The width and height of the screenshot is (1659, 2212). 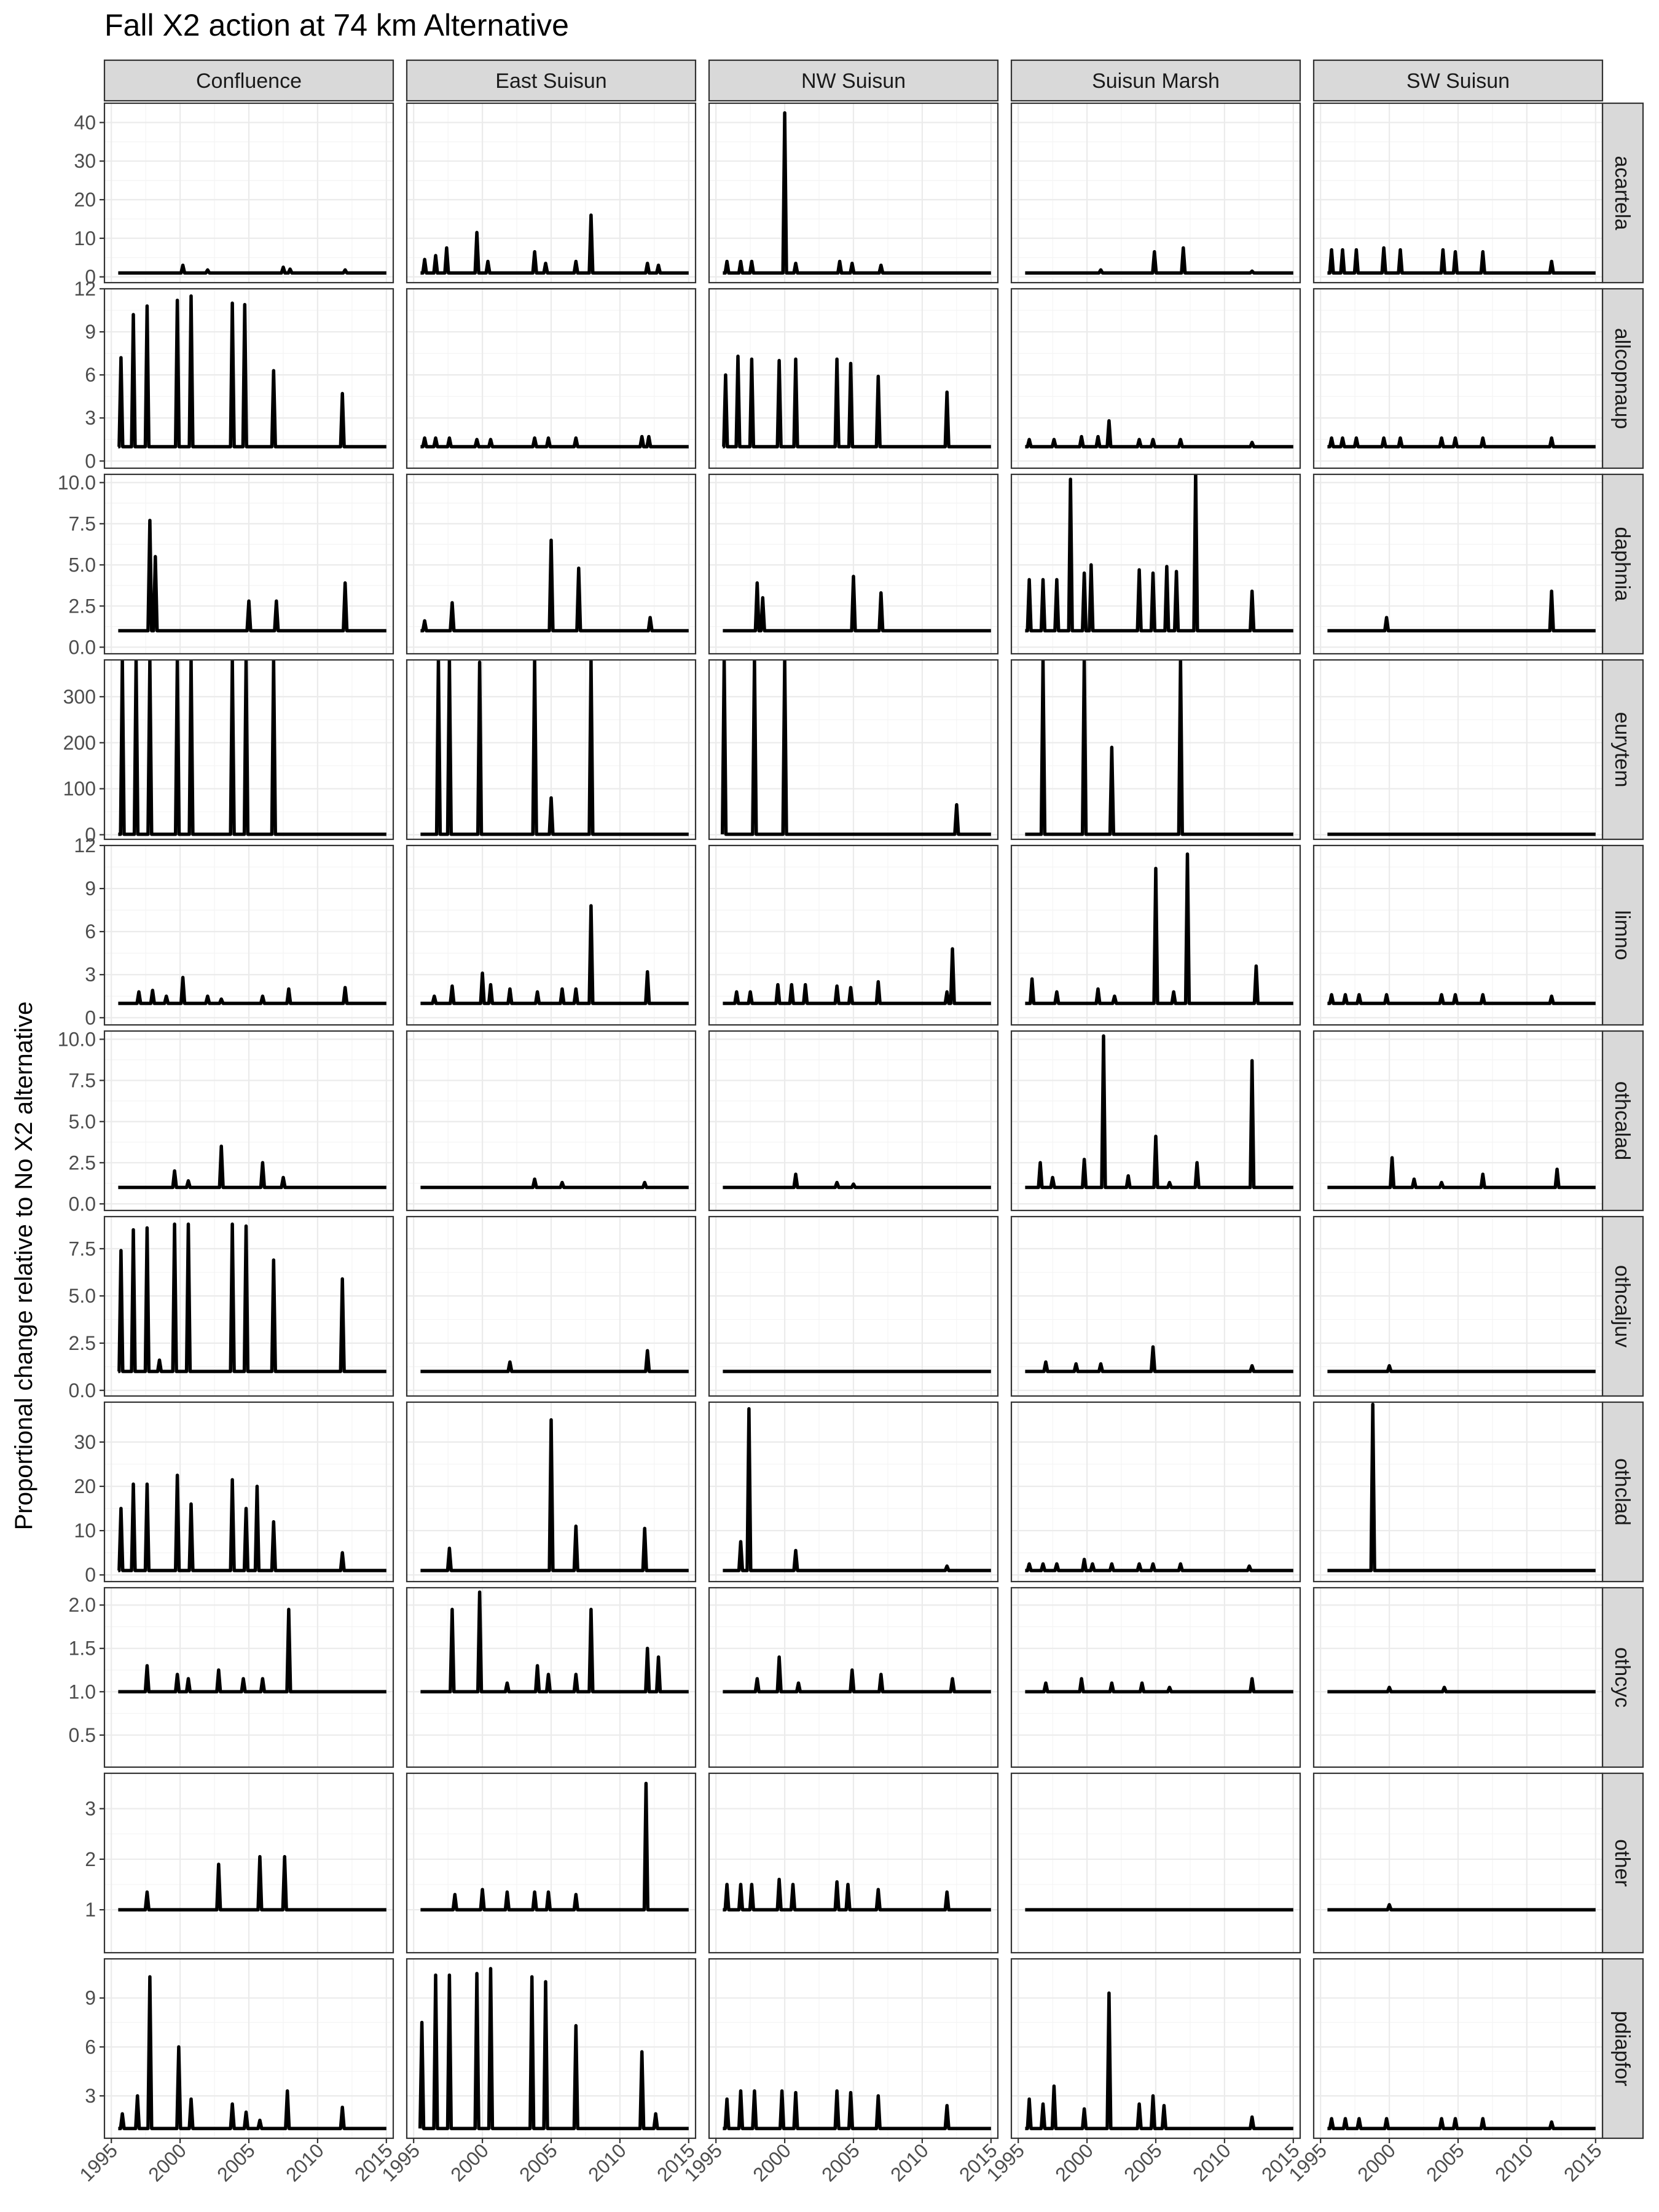 I want to click on panel-pdiapfor-confluence, so click(x=248, y=2048).